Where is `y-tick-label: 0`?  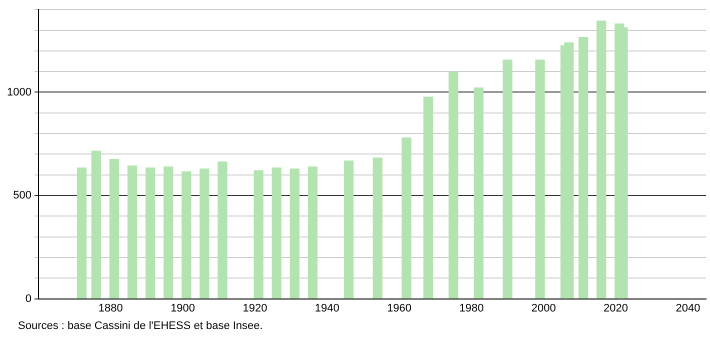 y-tick-label: 0 is located at coordinates (28, 298).